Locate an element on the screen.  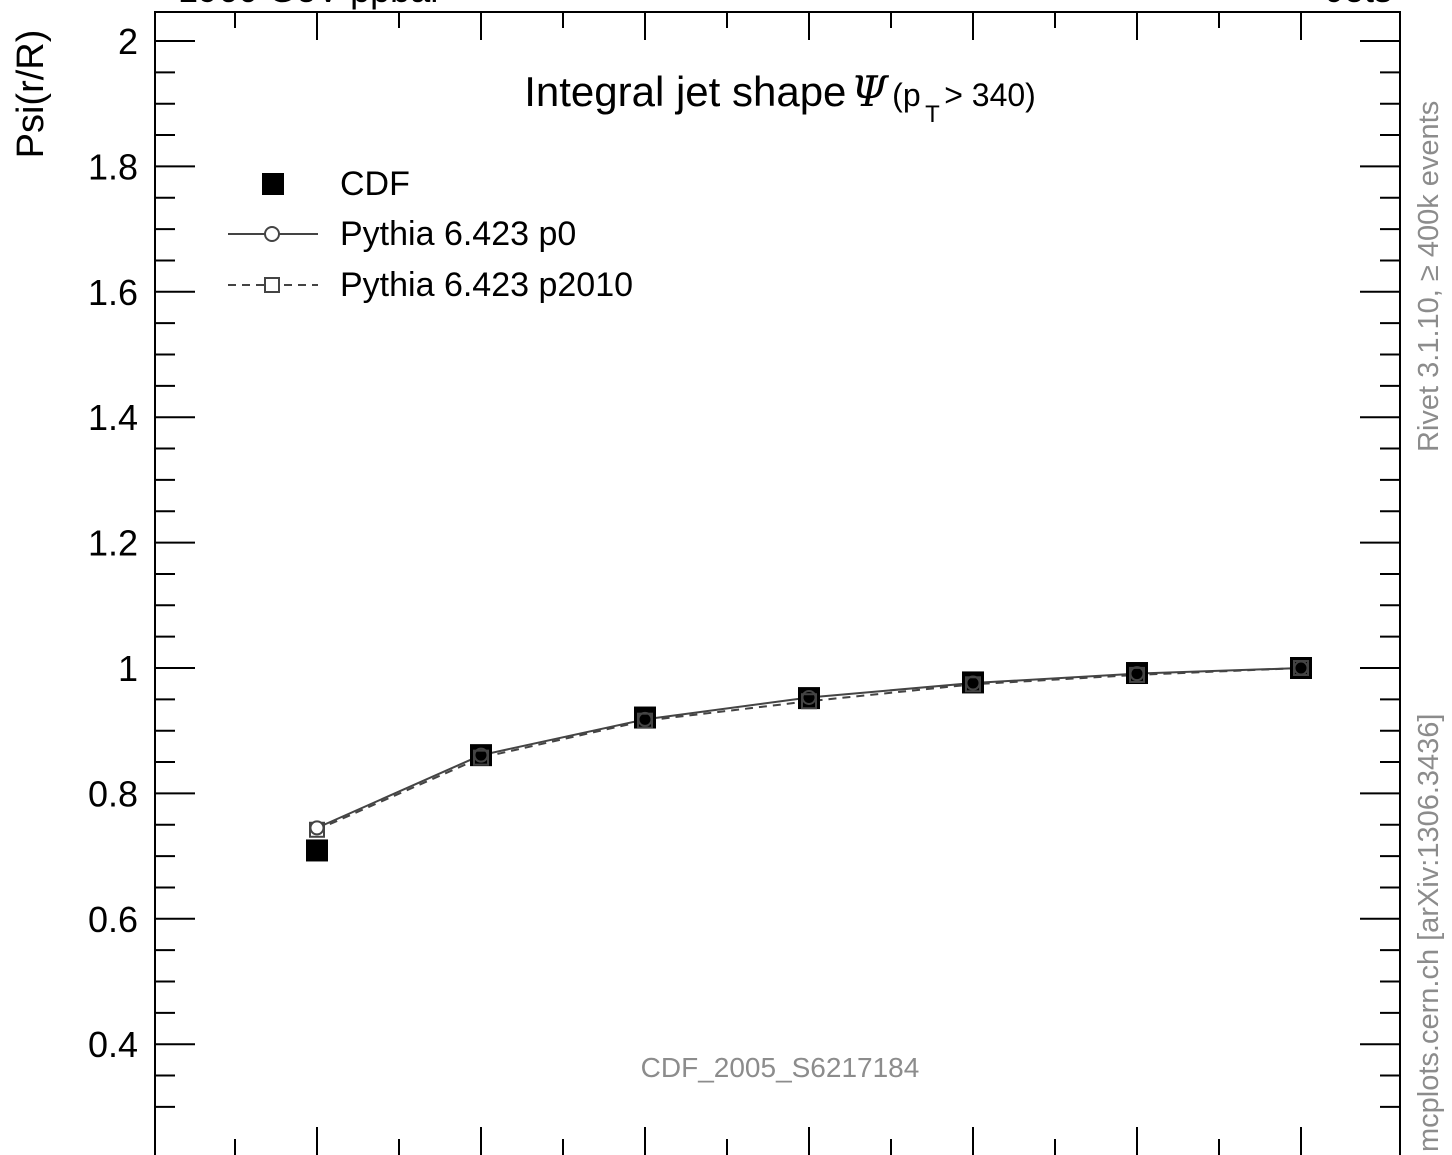
y-tick-label: 2 is located at coordinates (128, 41).